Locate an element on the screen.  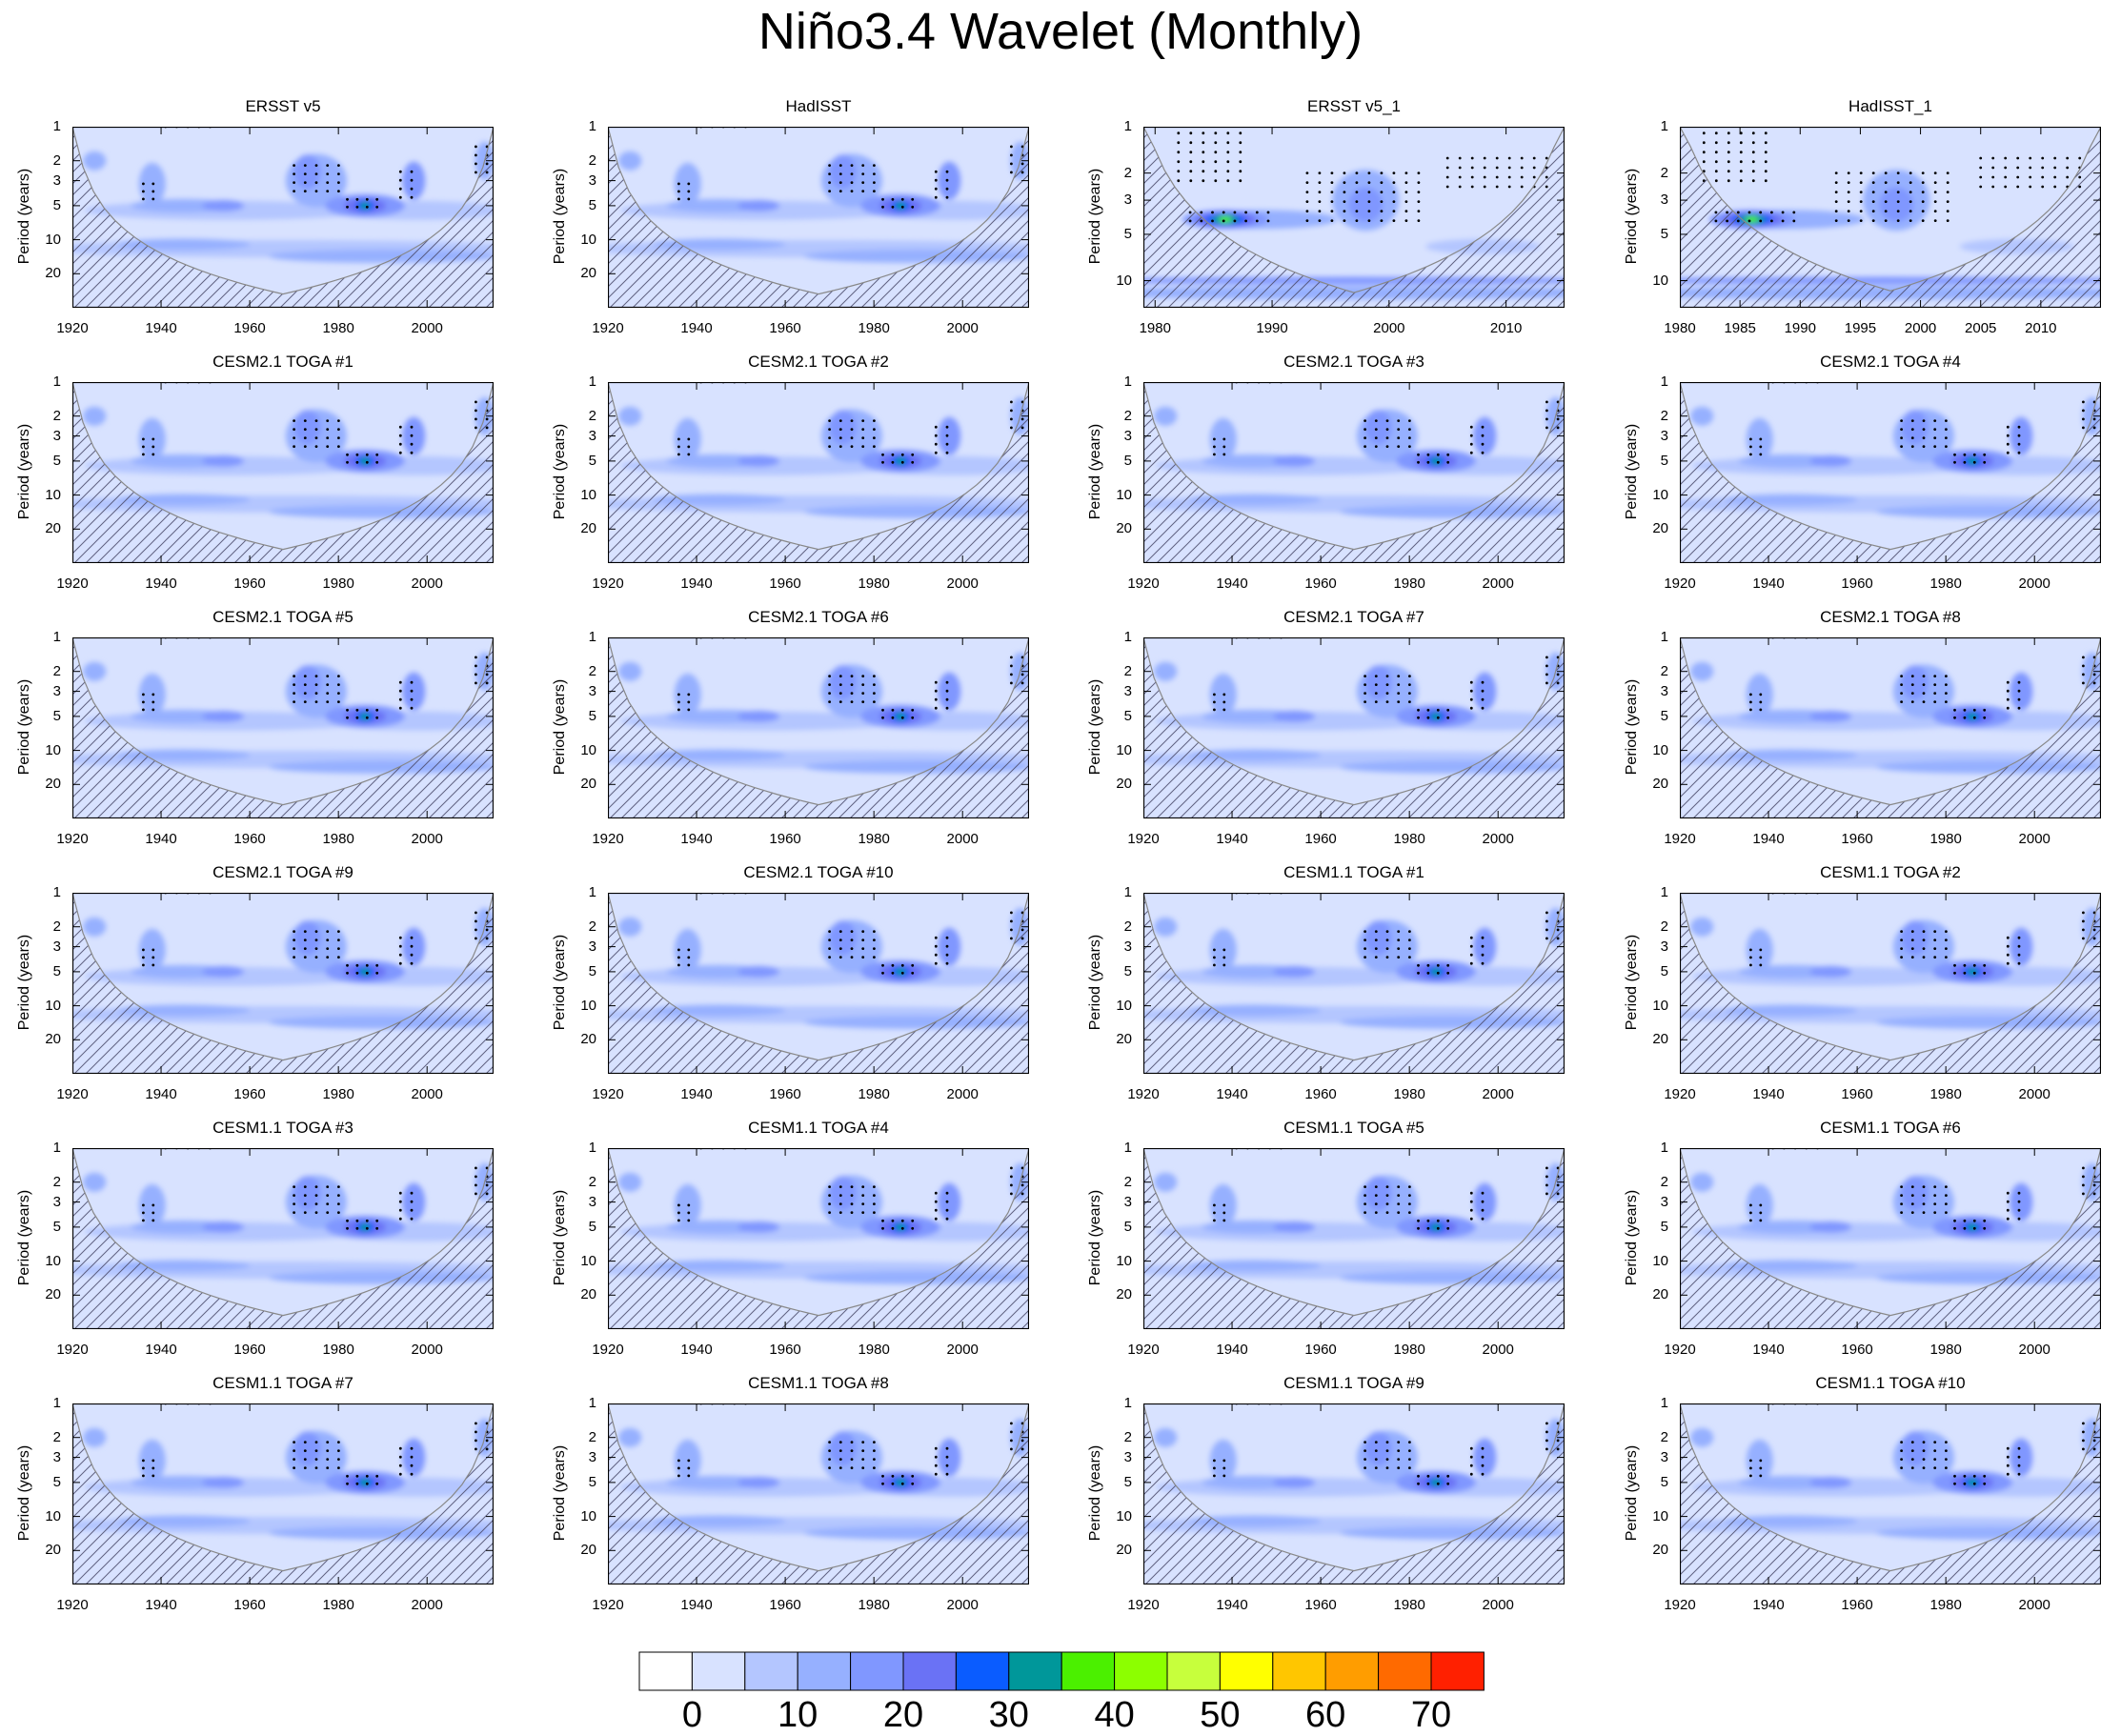
x-tick-label: 2000 is located at coordinates (427, 1094).